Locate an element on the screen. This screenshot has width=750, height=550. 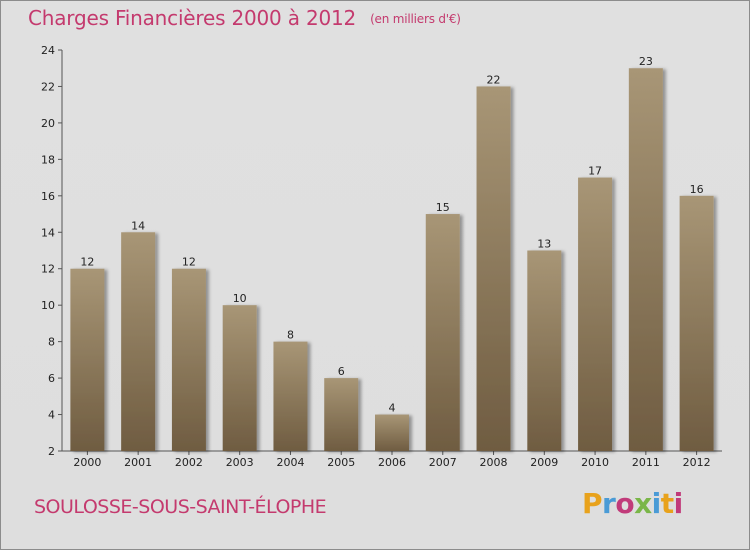
bar-2006 is located at coordinates (392, 432).